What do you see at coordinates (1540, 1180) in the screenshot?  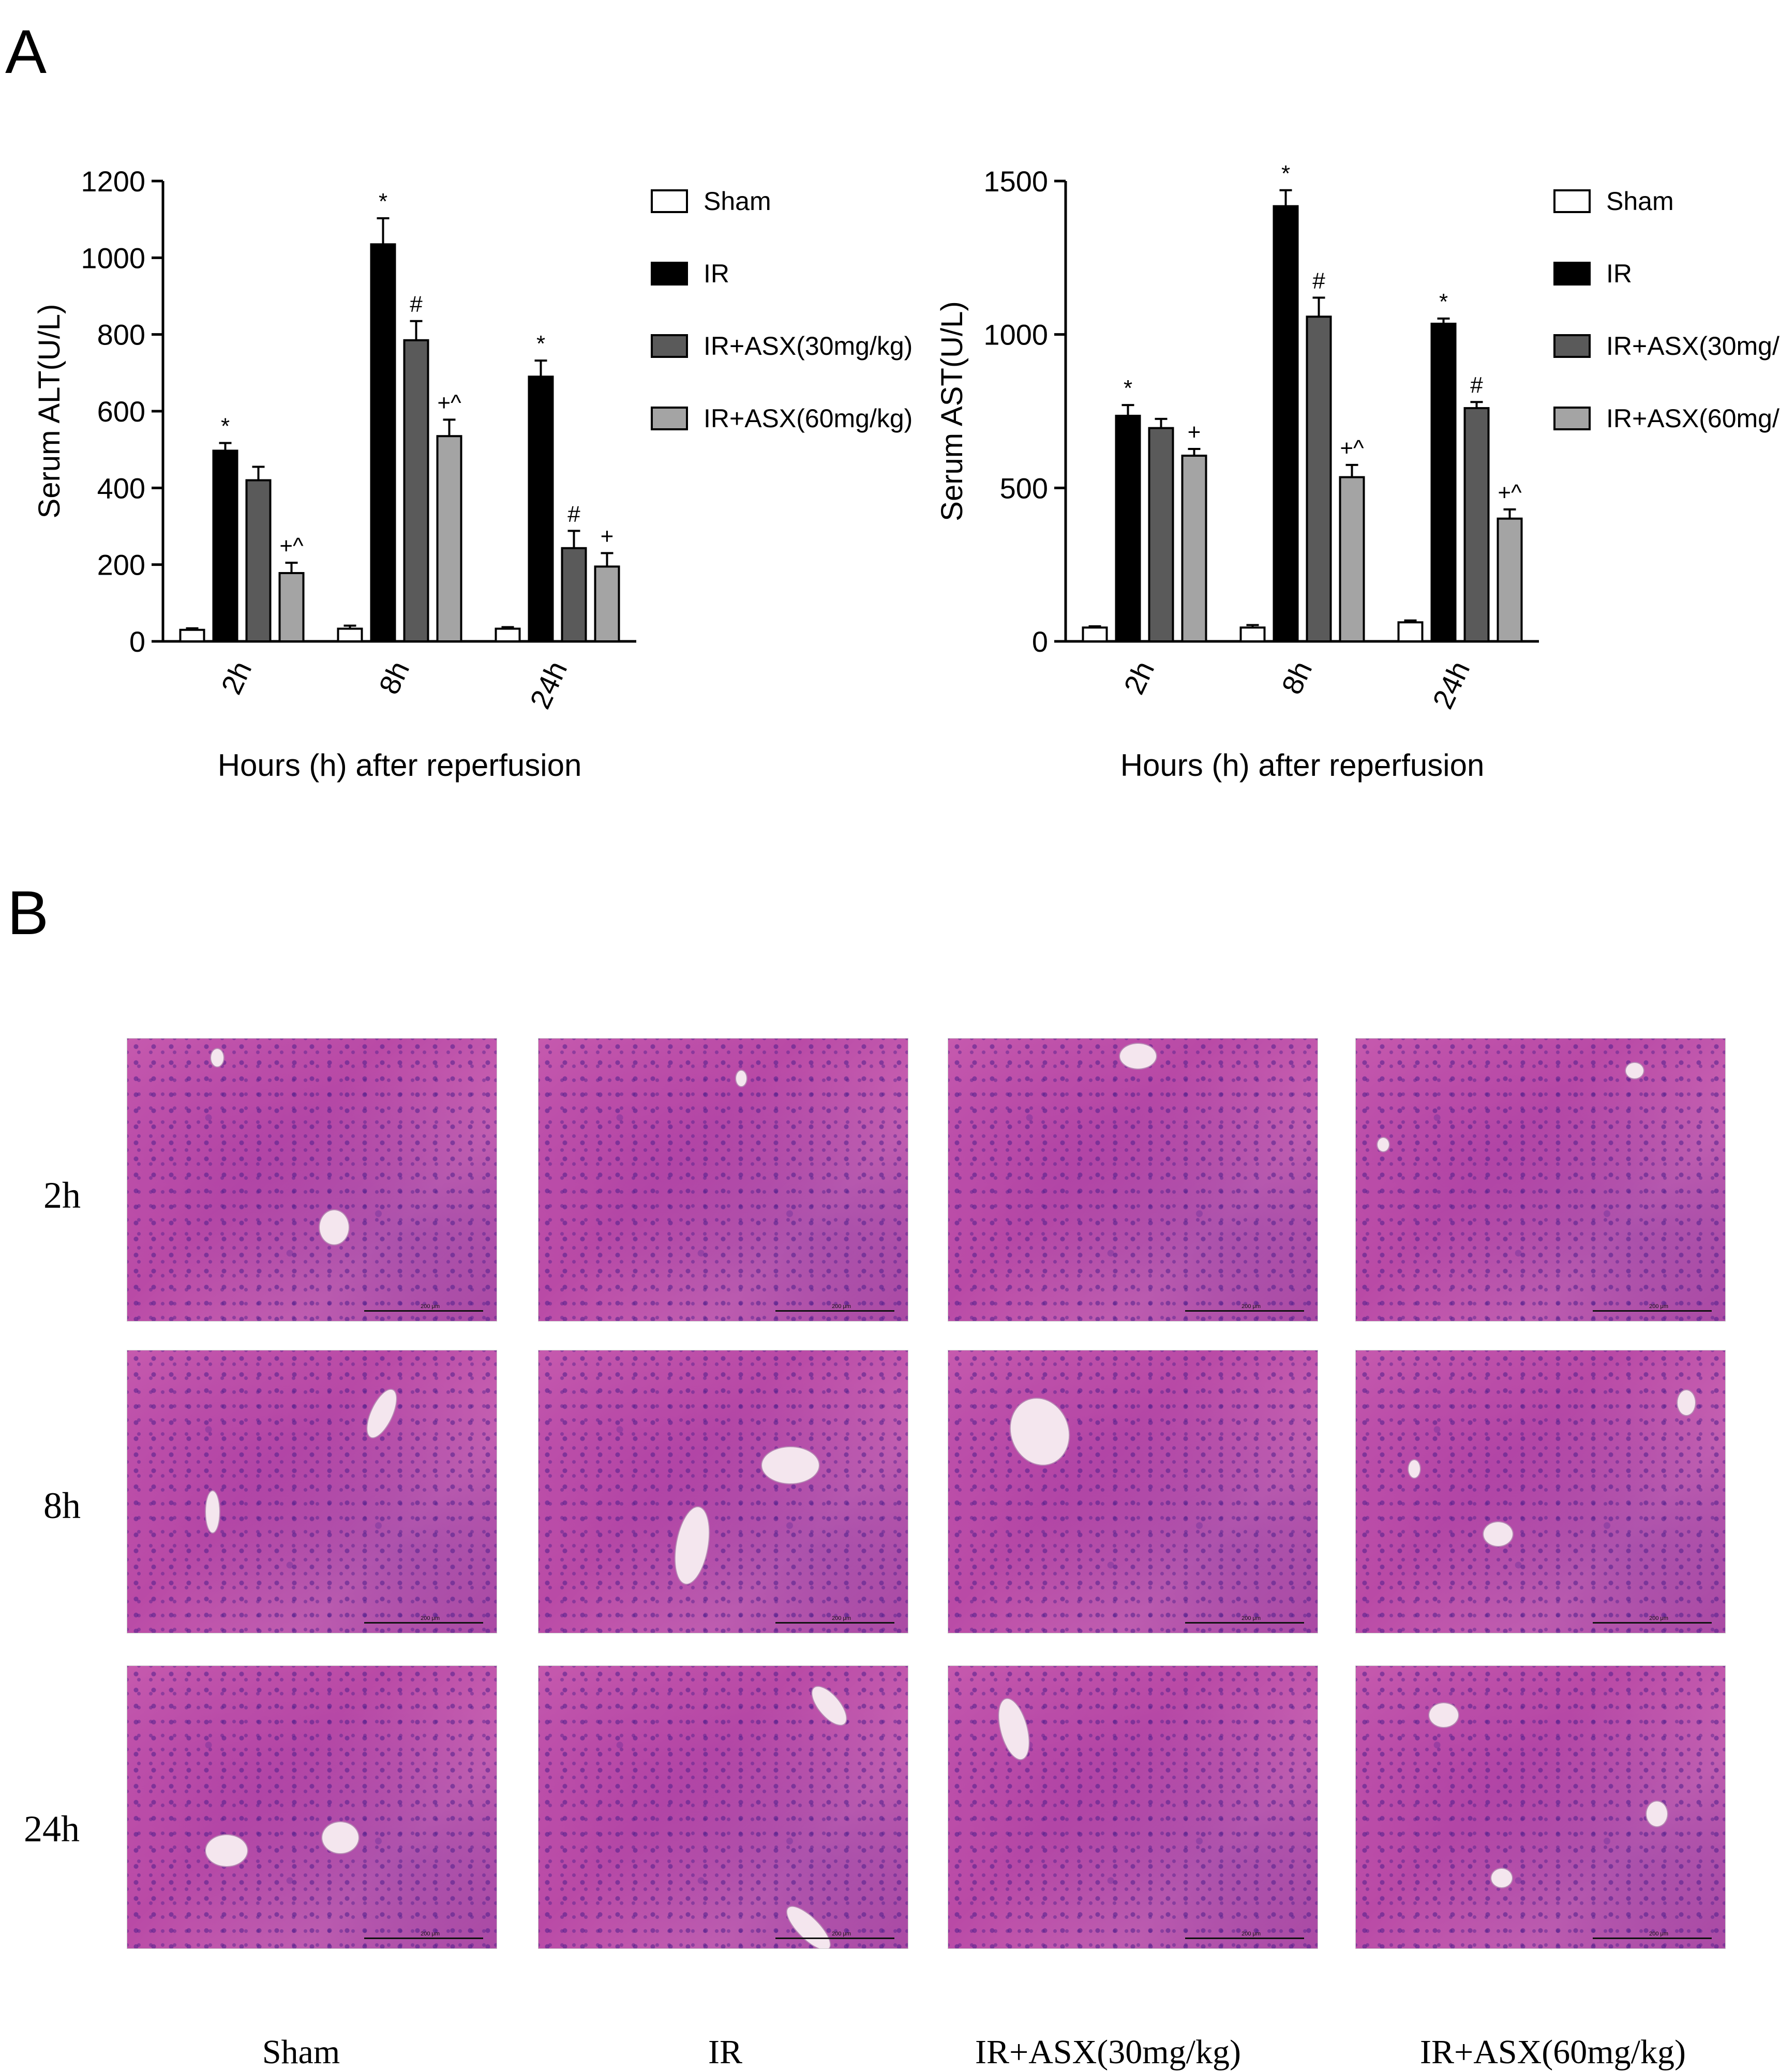 I see `micrograph-asx60-2h: 200 μm` at bounding box center [1540, 1180].